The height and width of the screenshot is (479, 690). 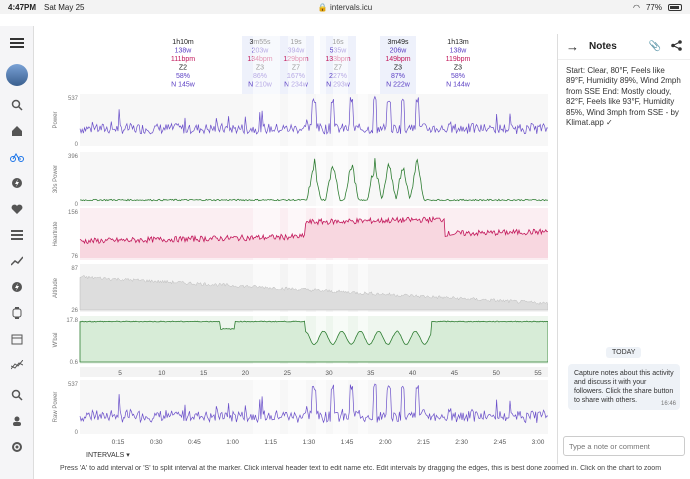 I want to click on power30-min-label: 0, so click(x=77, y=205).